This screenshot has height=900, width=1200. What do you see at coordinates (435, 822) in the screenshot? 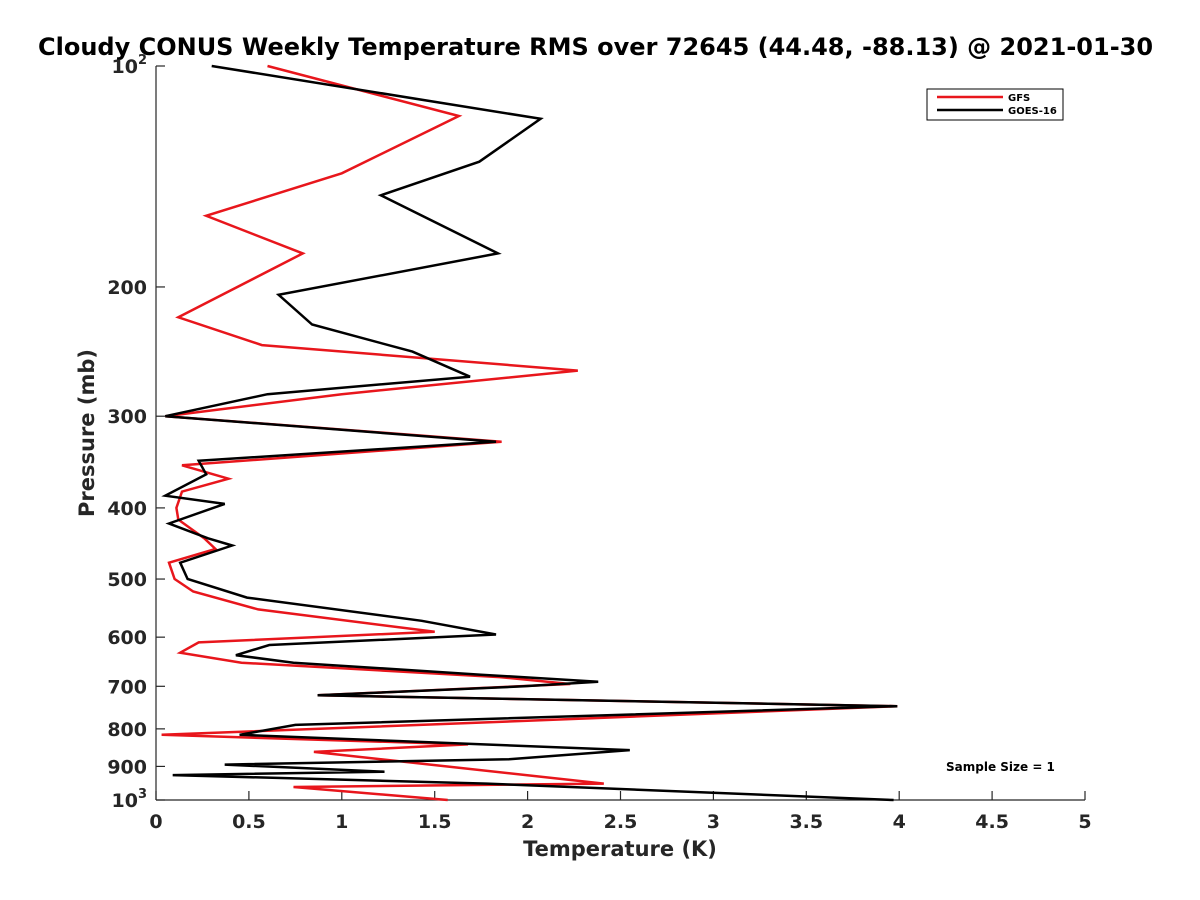
I see `x-tick-label: 1.5` at bounding box center [435, 822].